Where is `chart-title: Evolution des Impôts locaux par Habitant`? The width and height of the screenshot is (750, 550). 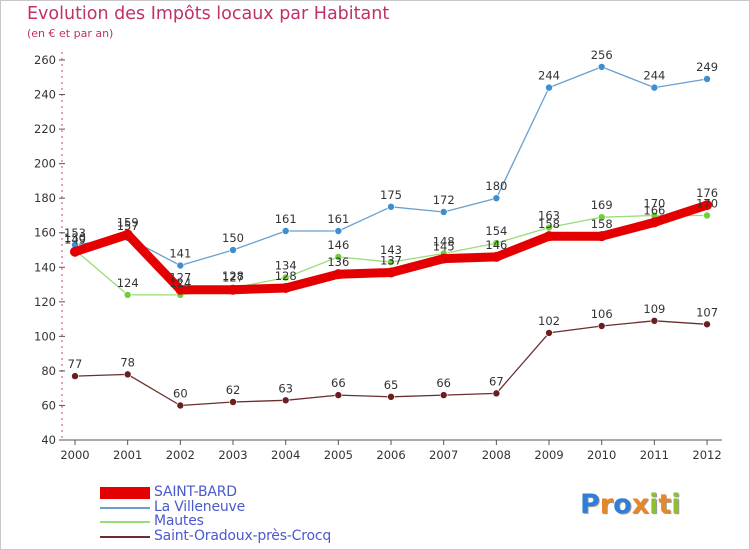
chart-title: Evolution des Impôts locaux par Habitant is located at coordinates (208, 14).